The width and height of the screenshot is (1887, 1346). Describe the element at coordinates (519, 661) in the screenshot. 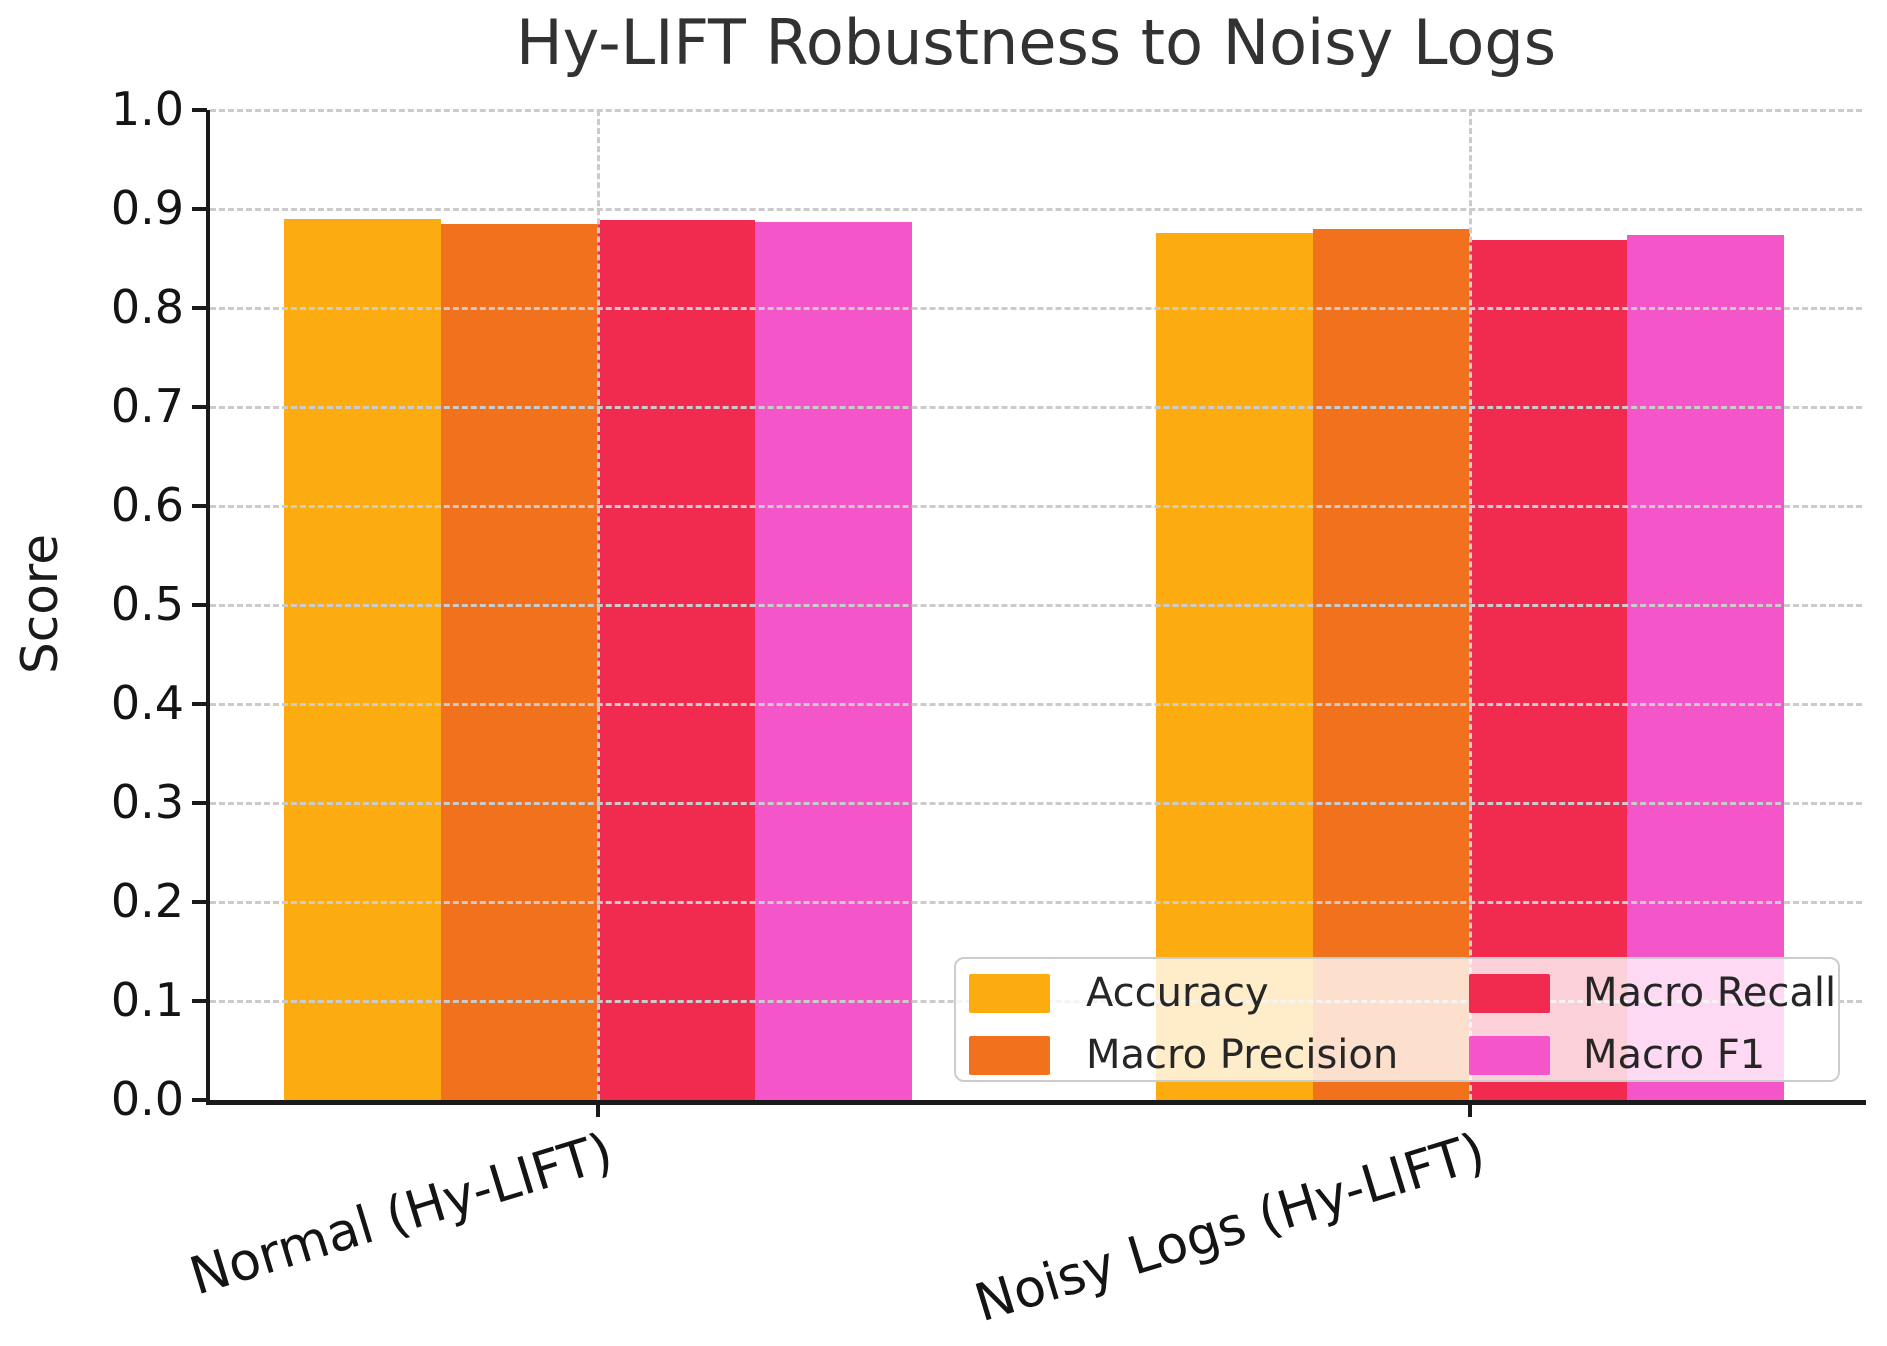

I see `bar-macro-precision-cat0` at that location.